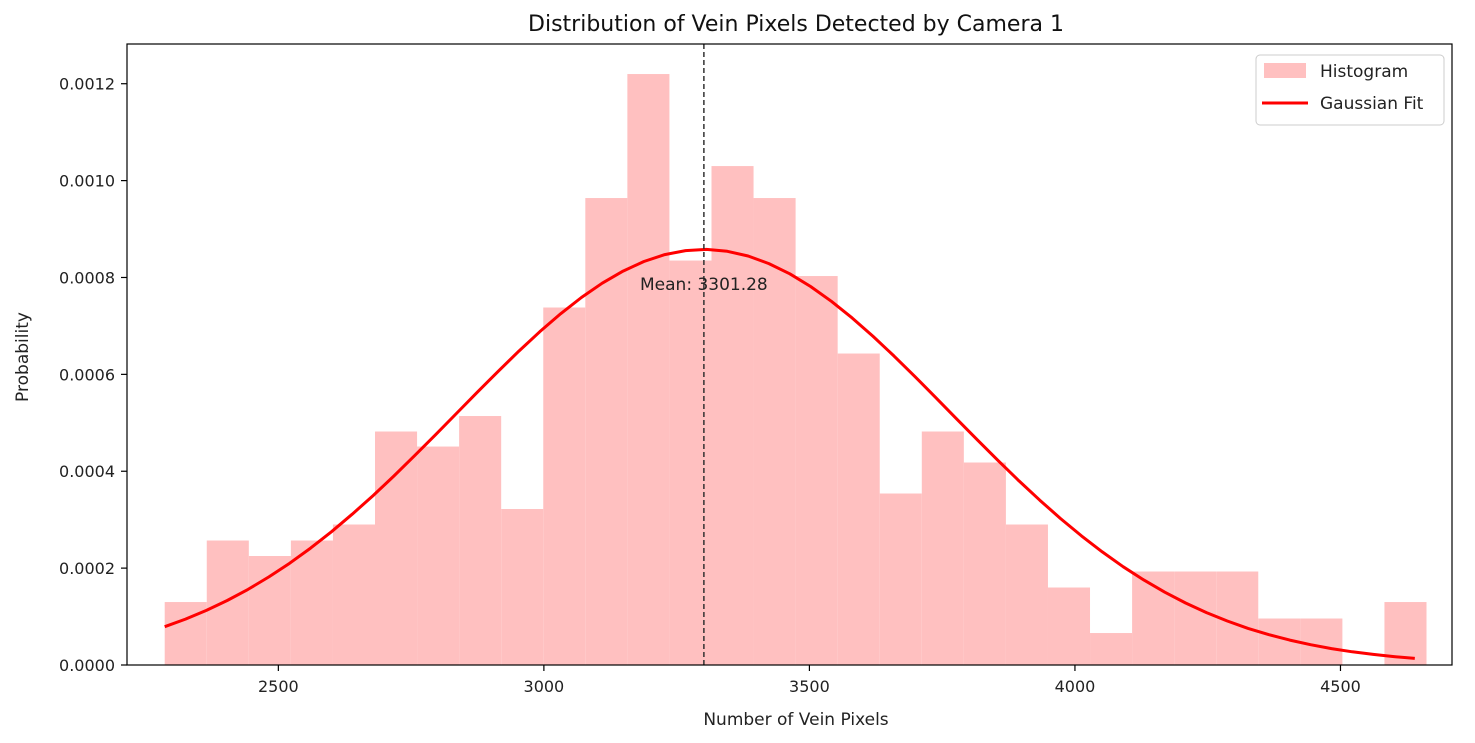 The width and height of the screenshot is (1475, 743). What do you see at coordinates (87, 181) in the screenshot?
I see `y-tick-label: 0.0010` at bounding box center [87, 181].